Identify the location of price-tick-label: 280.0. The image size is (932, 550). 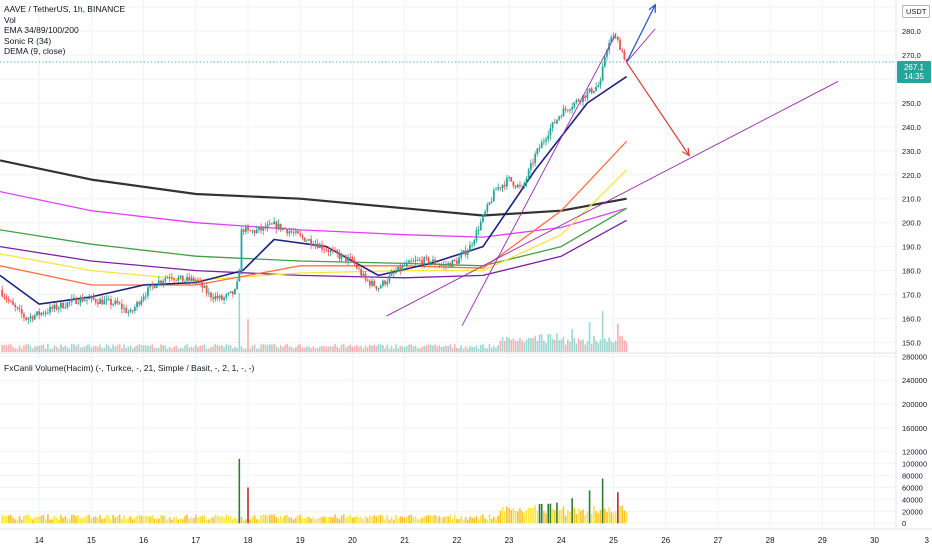
(911, 31).